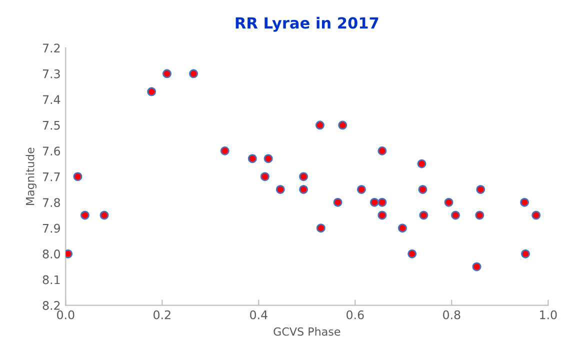  Describe the element at coordinates (31, 176) in the screenshot. I see `y-axis-title: Magnitude` at that location.